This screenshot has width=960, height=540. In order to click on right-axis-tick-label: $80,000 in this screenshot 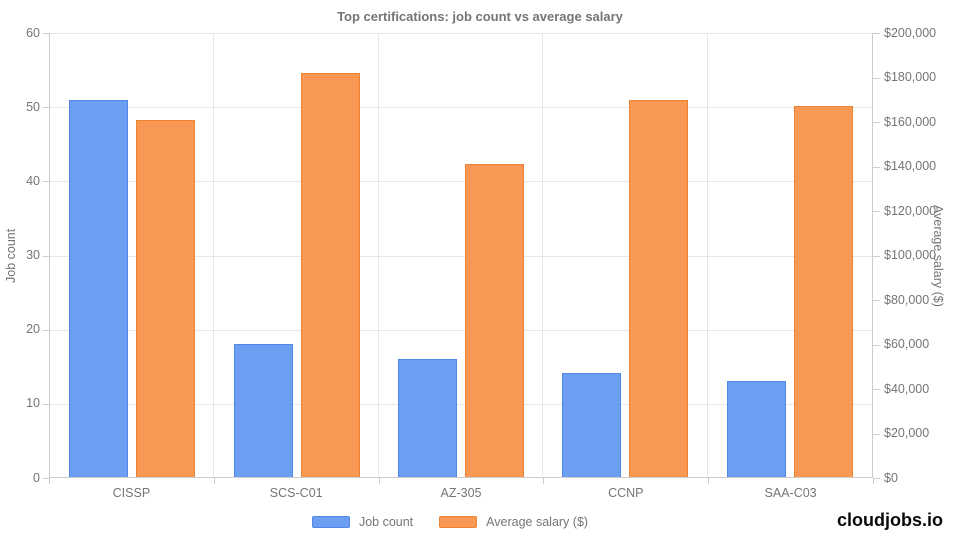, I will do `click(907, 299)`.